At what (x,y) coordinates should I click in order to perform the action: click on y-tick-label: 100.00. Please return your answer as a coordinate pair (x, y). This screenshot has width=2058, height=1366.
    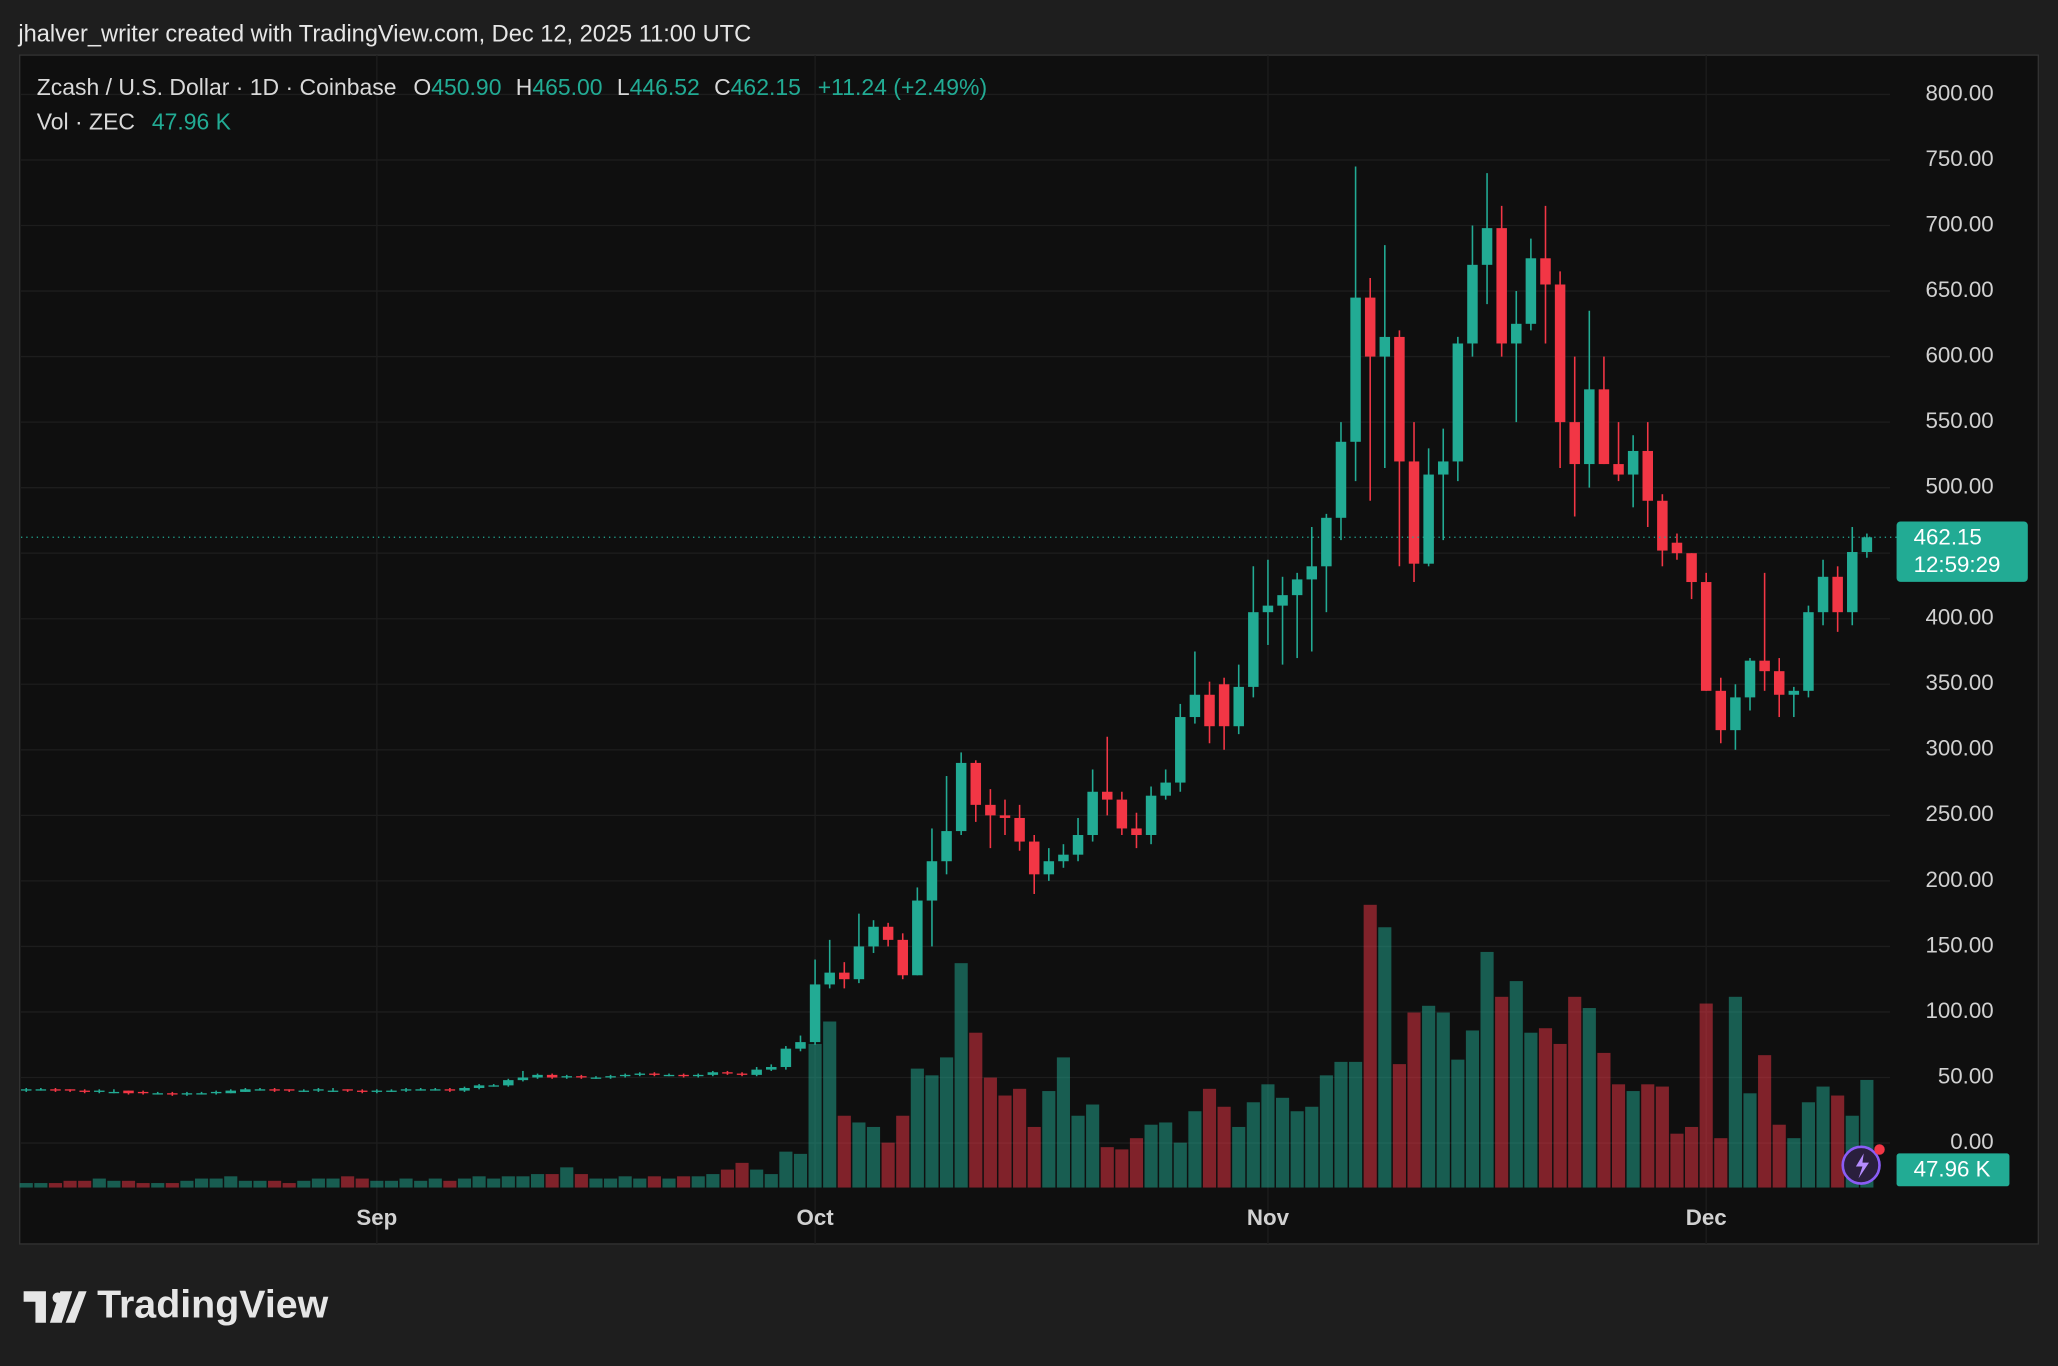
    Looking at the image, I should click on (1959, 1010).